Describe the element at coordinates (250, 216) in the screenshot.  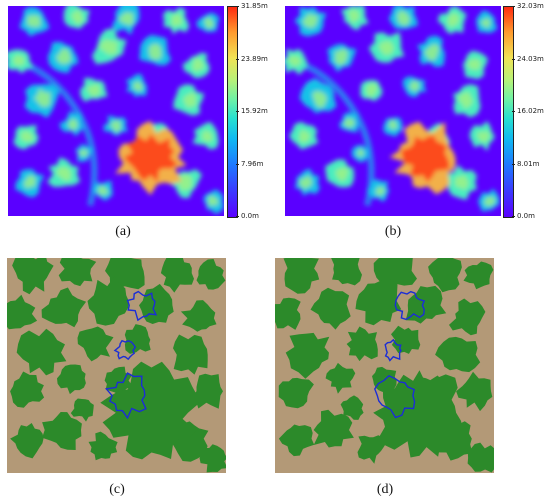
I see `colorbar-a-tick-min: 0.0m` at that location.